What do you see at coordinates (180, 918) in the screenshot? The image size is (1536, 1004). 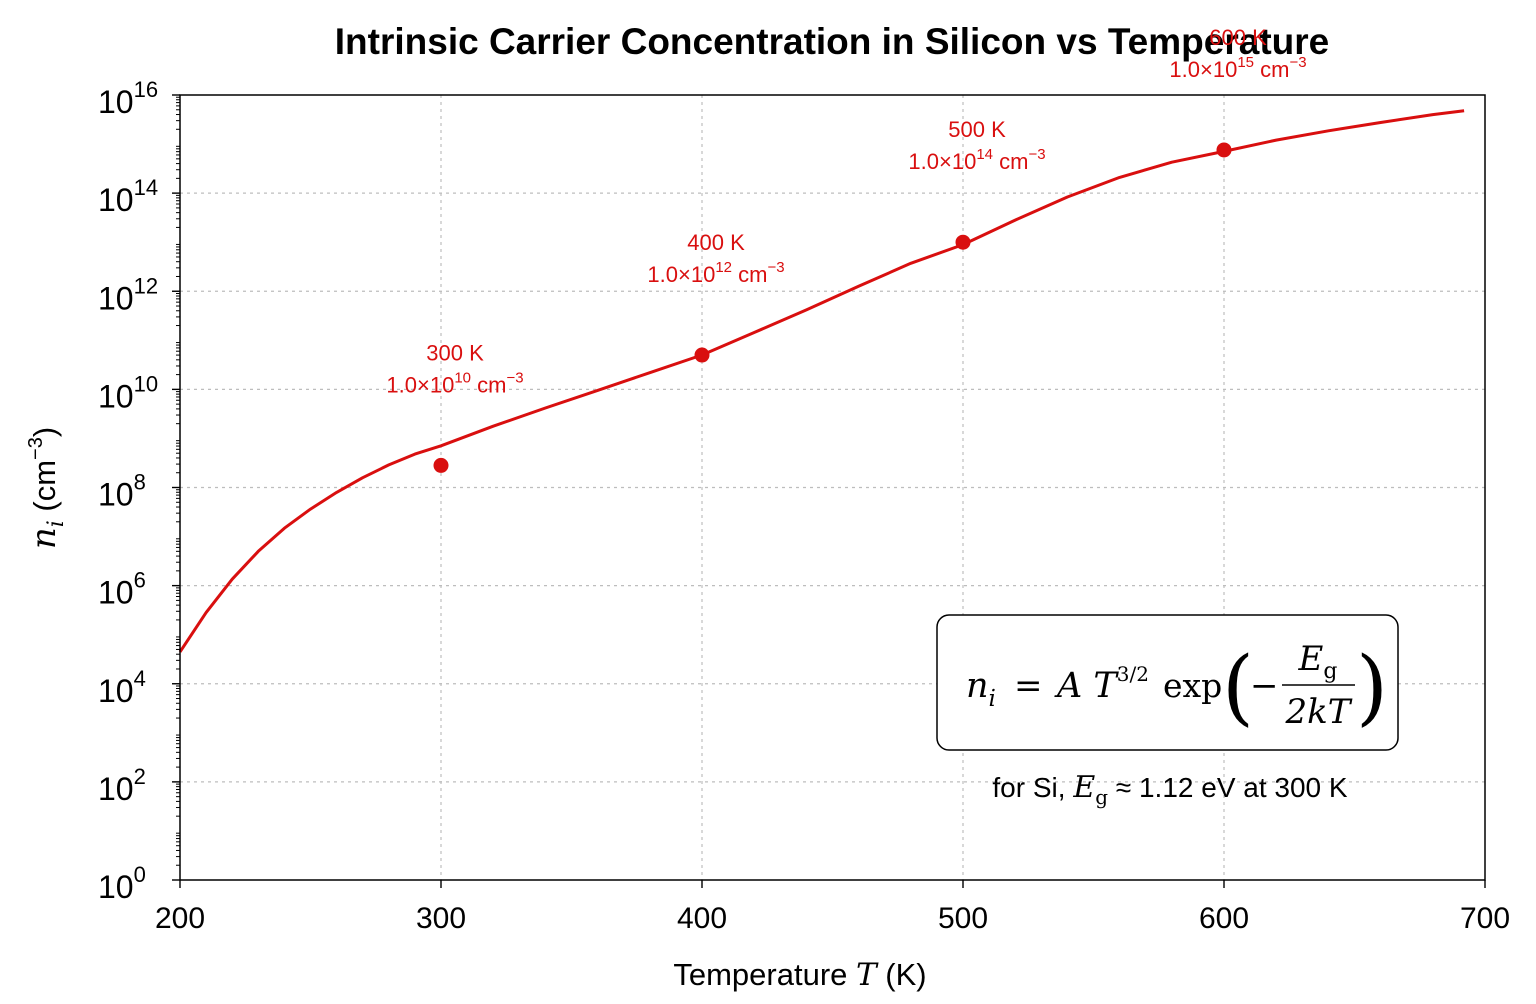 I see `x-tick-label: 200` at bounding box center [180, 918].